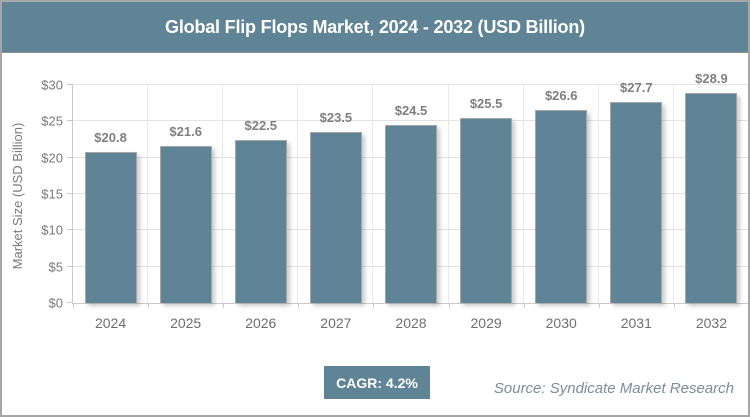  What do you see at coordinates (486, 103) in the screenshot?
I see `bar-value-label: $25.5` at bounding box center [486, 103].